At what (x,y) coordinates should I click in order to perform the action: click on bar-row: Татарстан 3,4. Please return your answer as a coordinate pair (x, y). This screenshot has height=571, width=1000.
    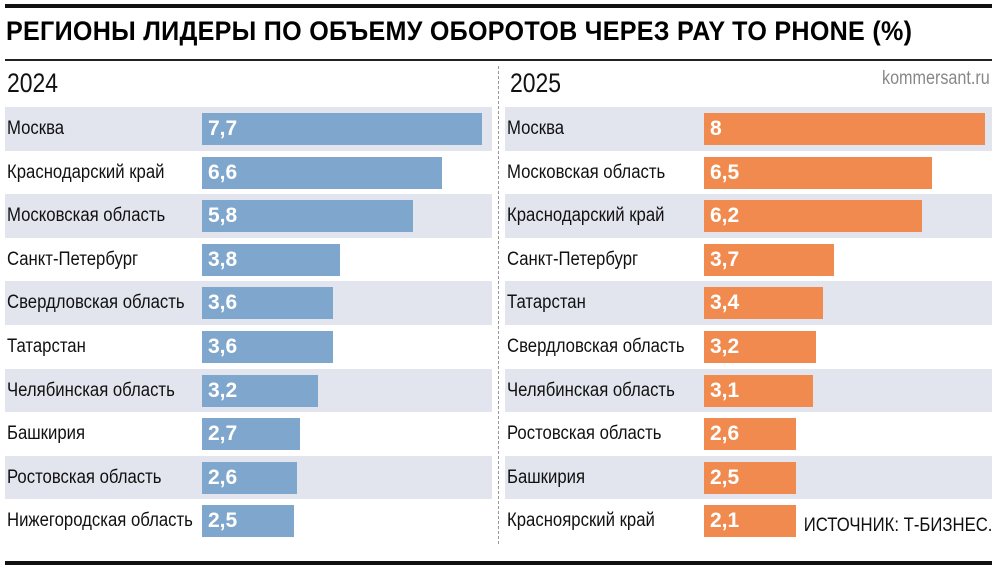
    Looking at the image, I should click on (748, 303).